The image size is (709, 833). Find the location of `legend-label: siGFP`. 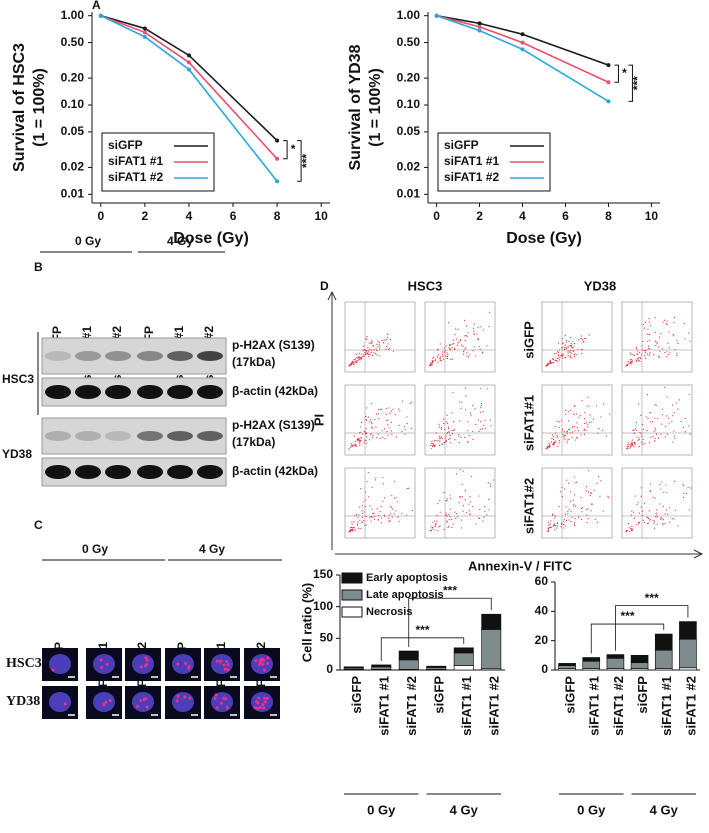

legend-label: siGFP is located at coordinates (461, 145).